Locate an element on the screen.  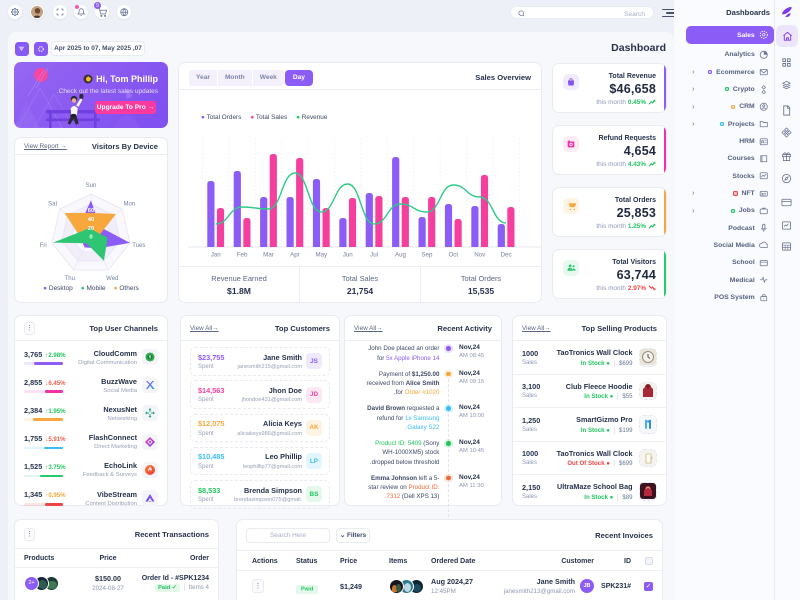
svg-text: Sat is located at coordinates (52, 204).